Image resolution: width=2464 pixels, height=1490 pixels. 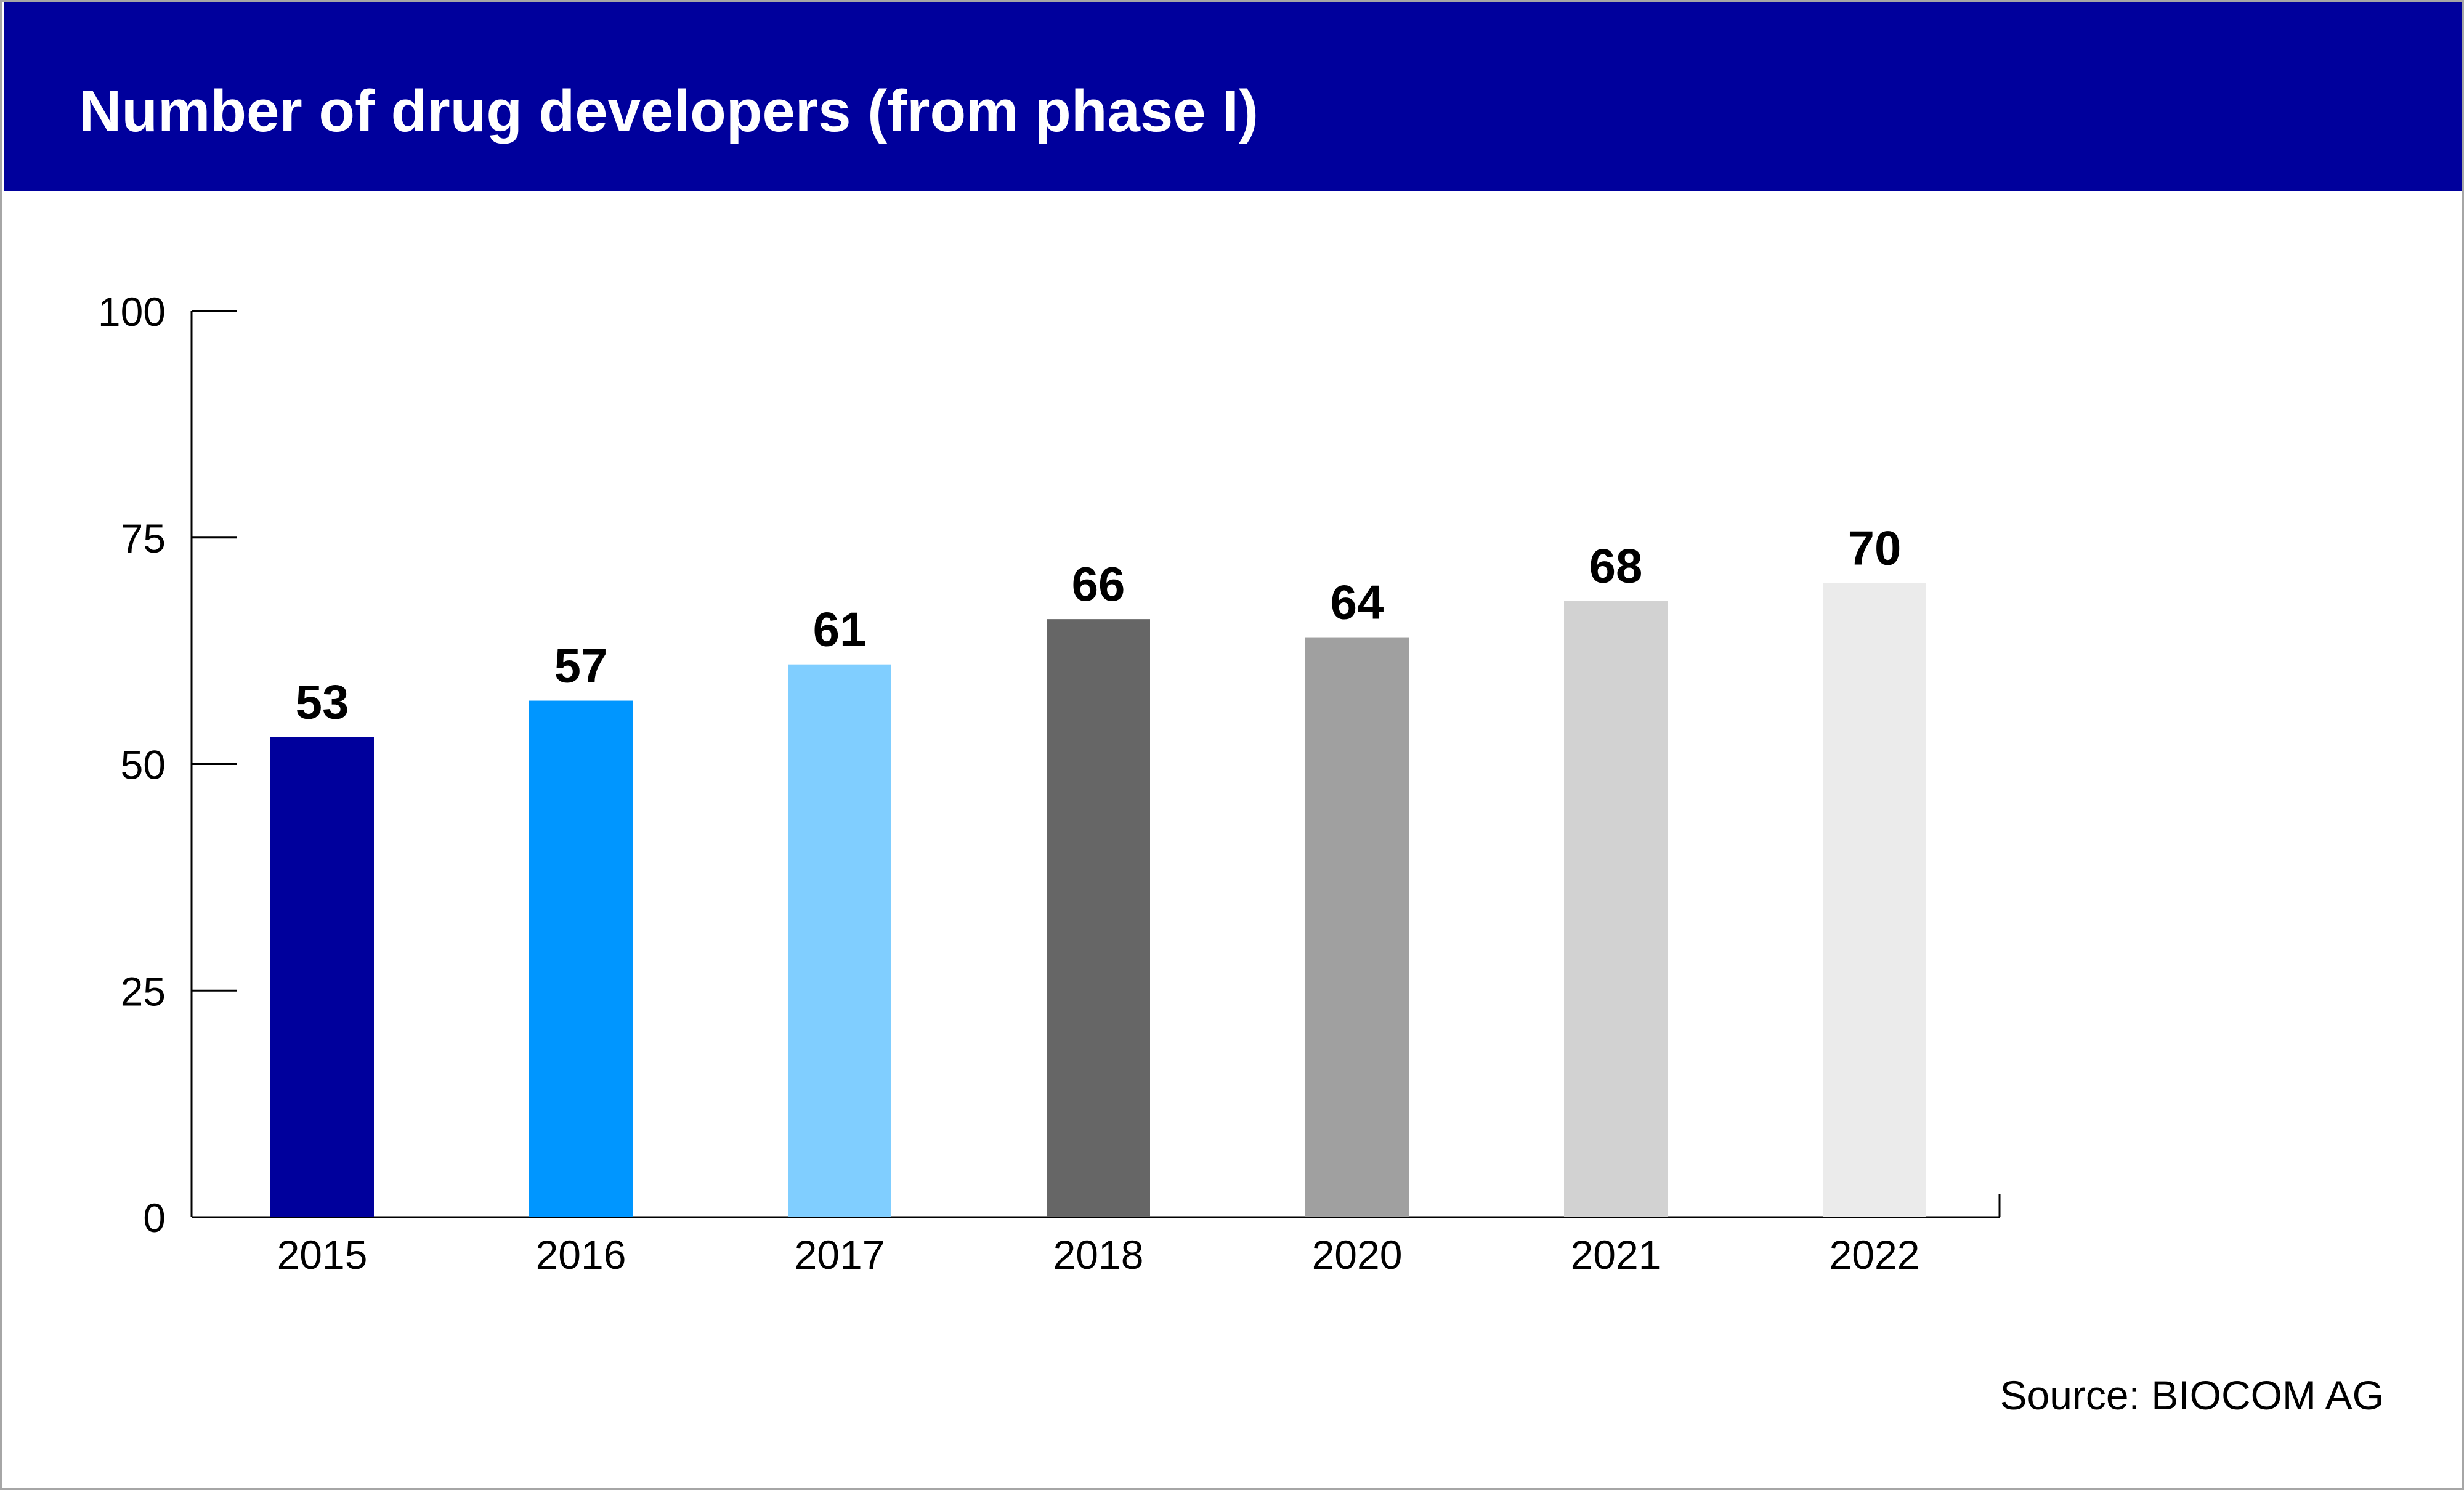 I want to click on source-note: Source: BIOCOM AG, so click(x=2192, y=1395).